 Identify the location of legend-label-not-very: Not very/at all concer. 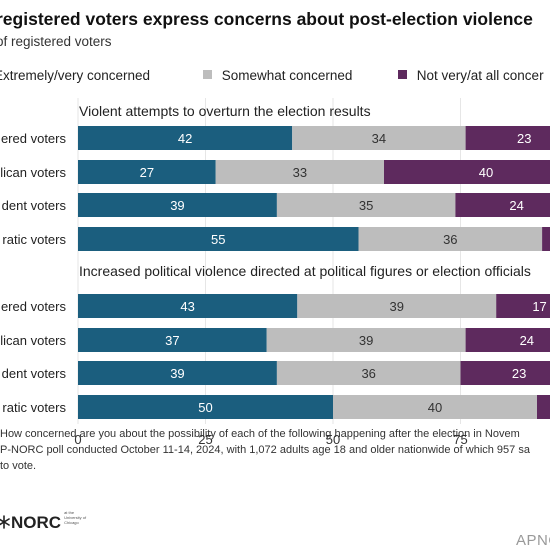
(480, 75).